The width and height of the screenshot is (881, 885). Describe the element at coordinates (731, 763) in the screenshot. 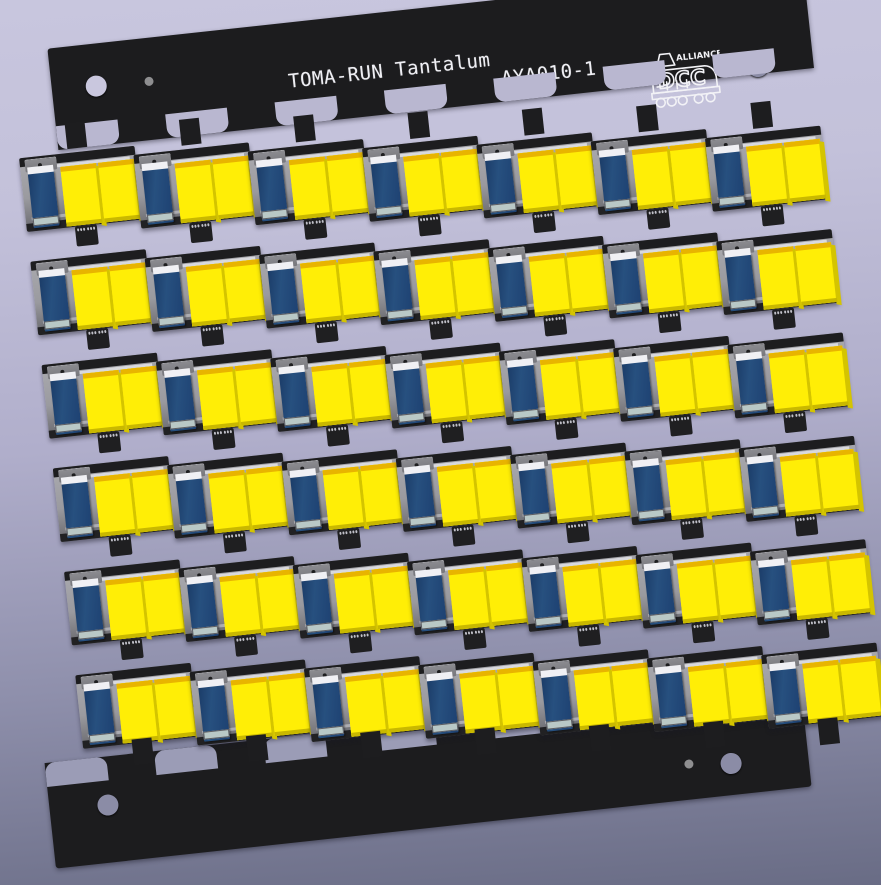

I see `mounting-hole-bottom-right` at that location.